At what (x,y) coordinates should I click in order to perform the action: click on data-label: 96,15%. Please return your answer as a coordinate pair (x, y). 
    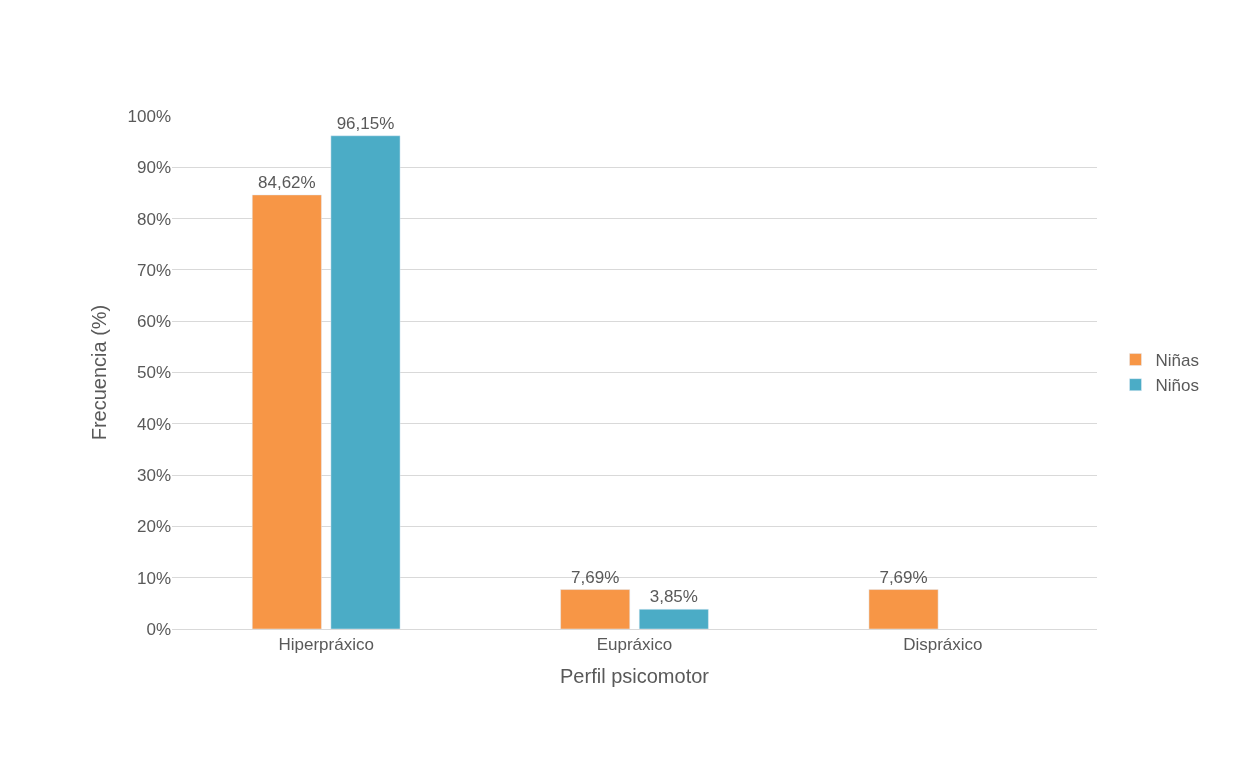
    Looking at the image, I should click on (365, 123).